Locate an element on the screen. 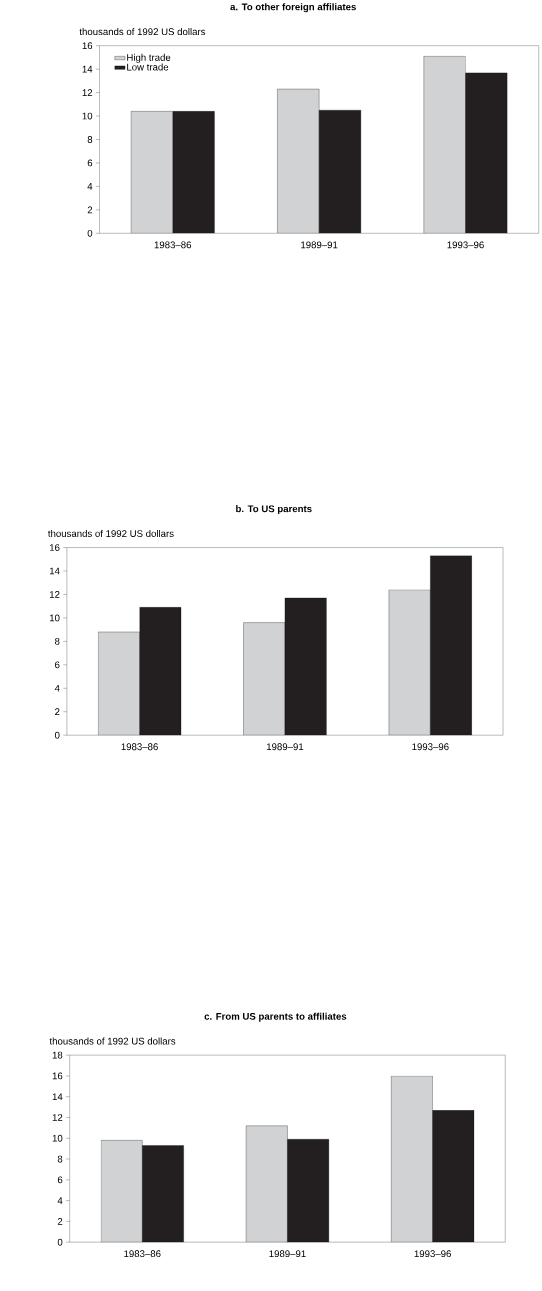  chart-title: a. To other foreign affiliates is located at coordinates (293, 8).